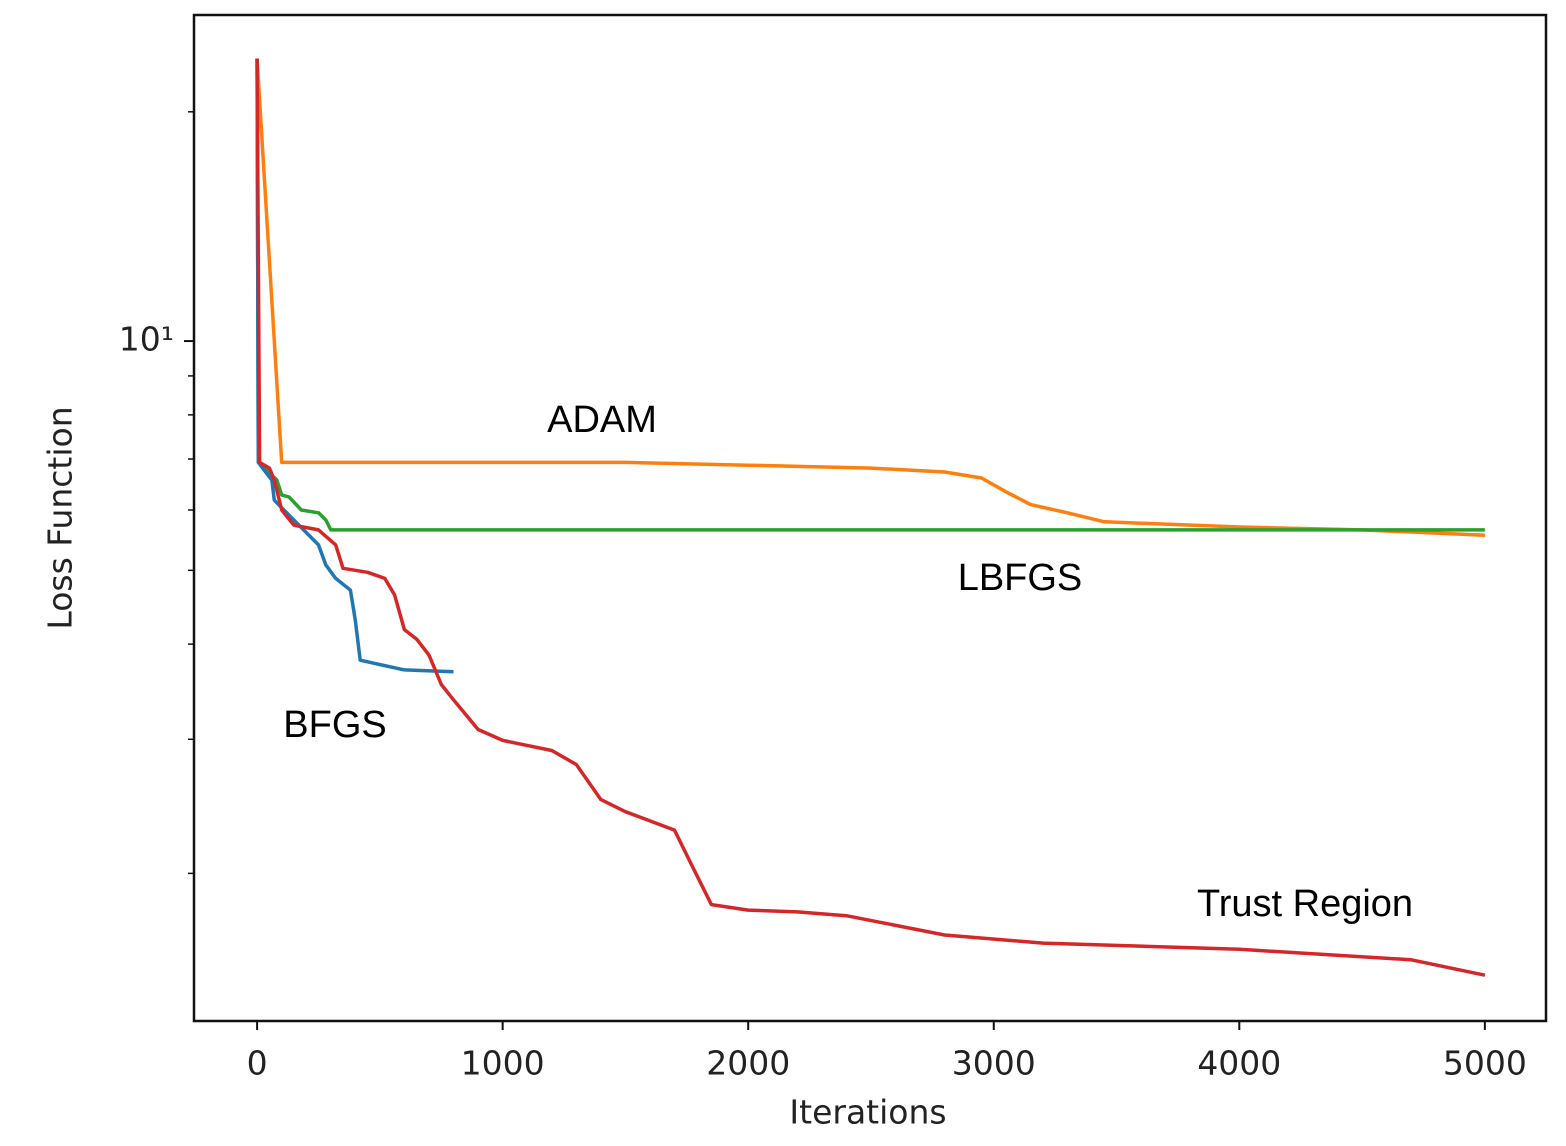 The image size is (1566, 1146). I want to click on y-tick-label: 10¹, so click(146, 339).